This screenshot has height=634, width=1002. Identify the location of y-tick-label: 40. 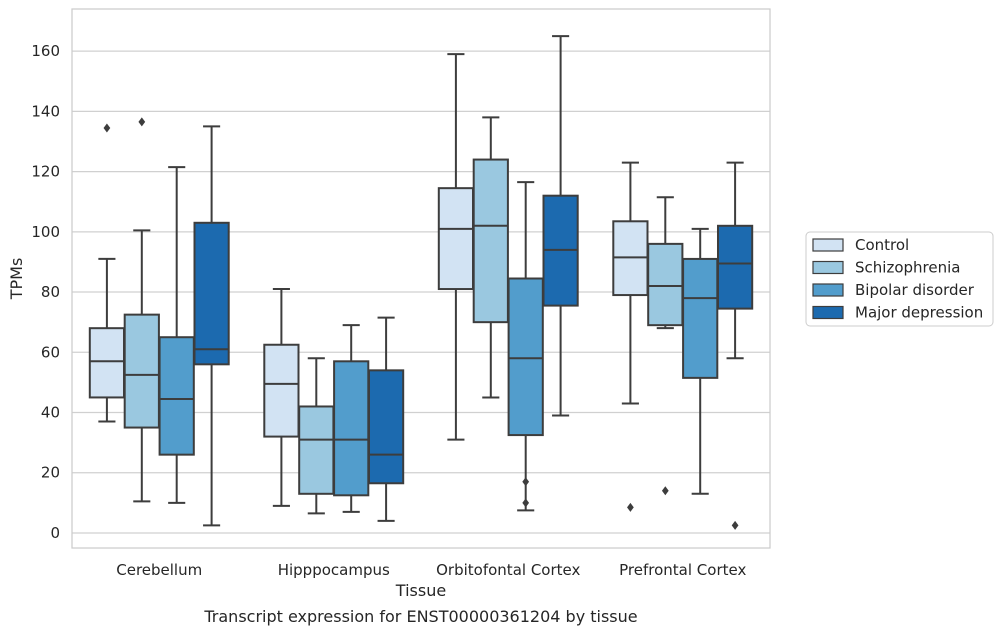
(50, 412).